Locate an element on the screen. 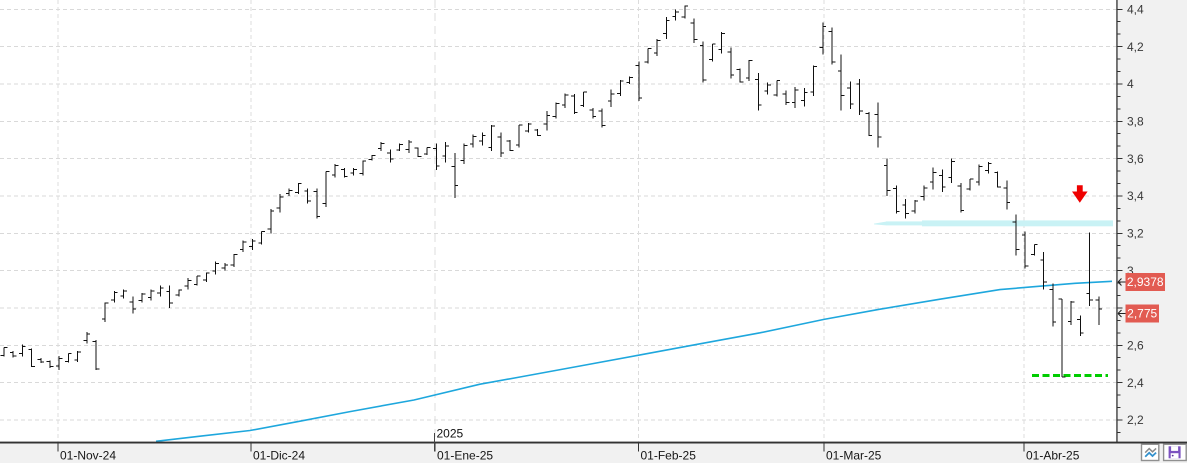 The height and width of the screenshot is (468, 1187). svg-text: 01-Feb-25 is located at coordinates (669, 456).